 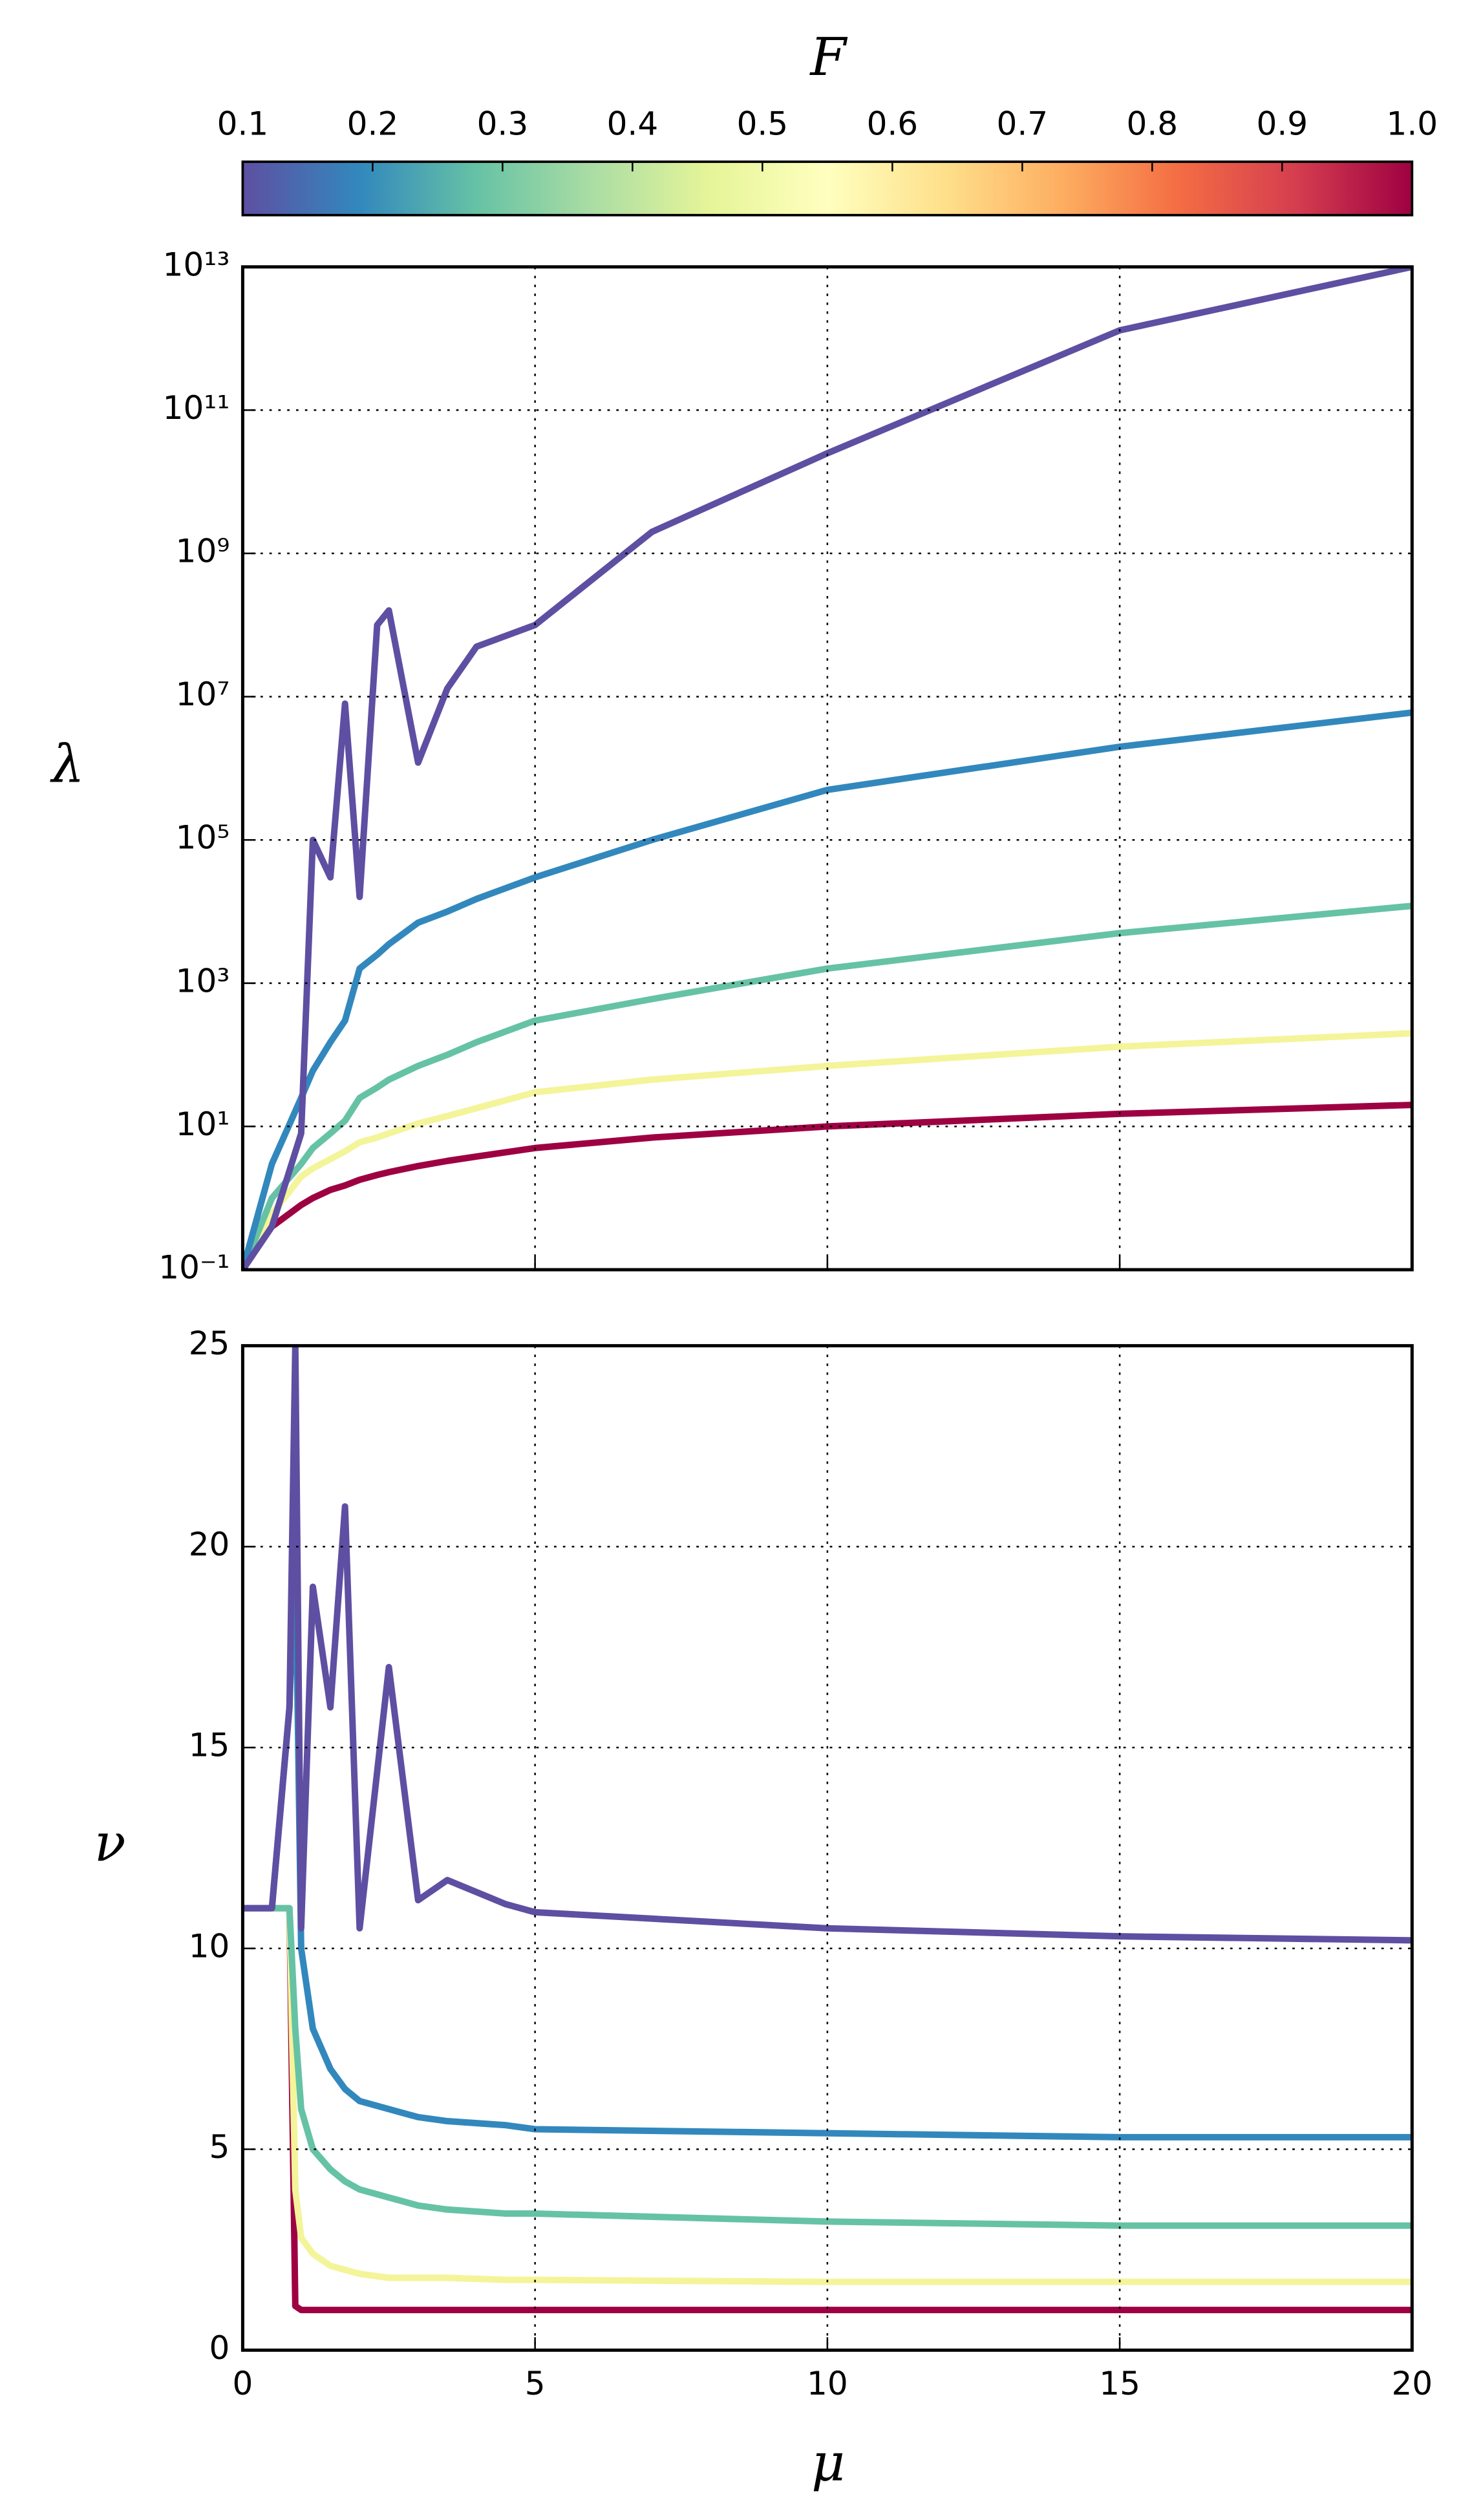 What do you see at coordinates (1412, 2384) in the screenshot?
I see `x-tick-label: 20` at bounding box center [1412, 2384].